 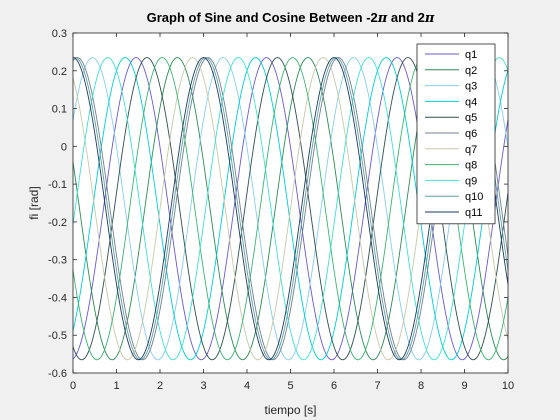 I want to click on y-tick-label: 0.1, so click(x=59, y=110).